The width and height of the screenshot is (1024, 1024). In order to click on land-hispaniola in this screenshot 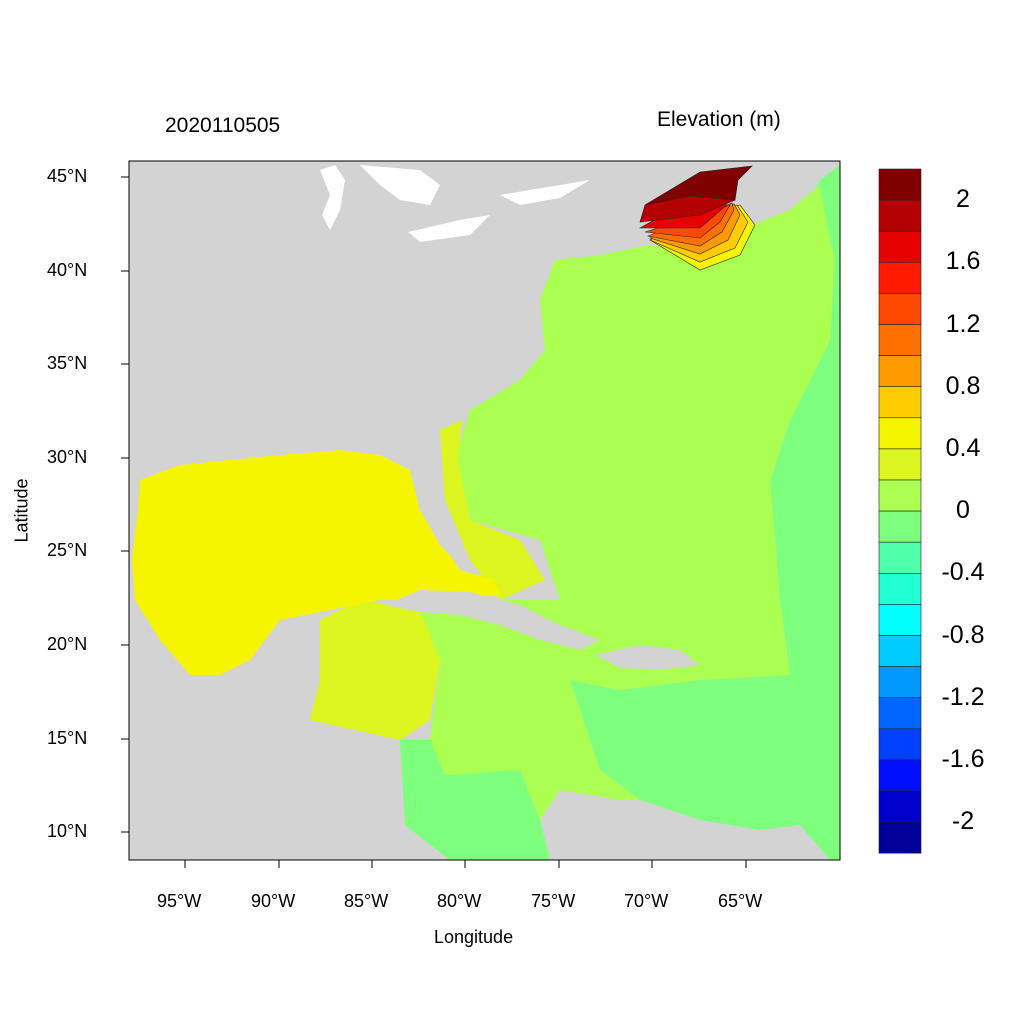, I will do `click(647, 657)`.